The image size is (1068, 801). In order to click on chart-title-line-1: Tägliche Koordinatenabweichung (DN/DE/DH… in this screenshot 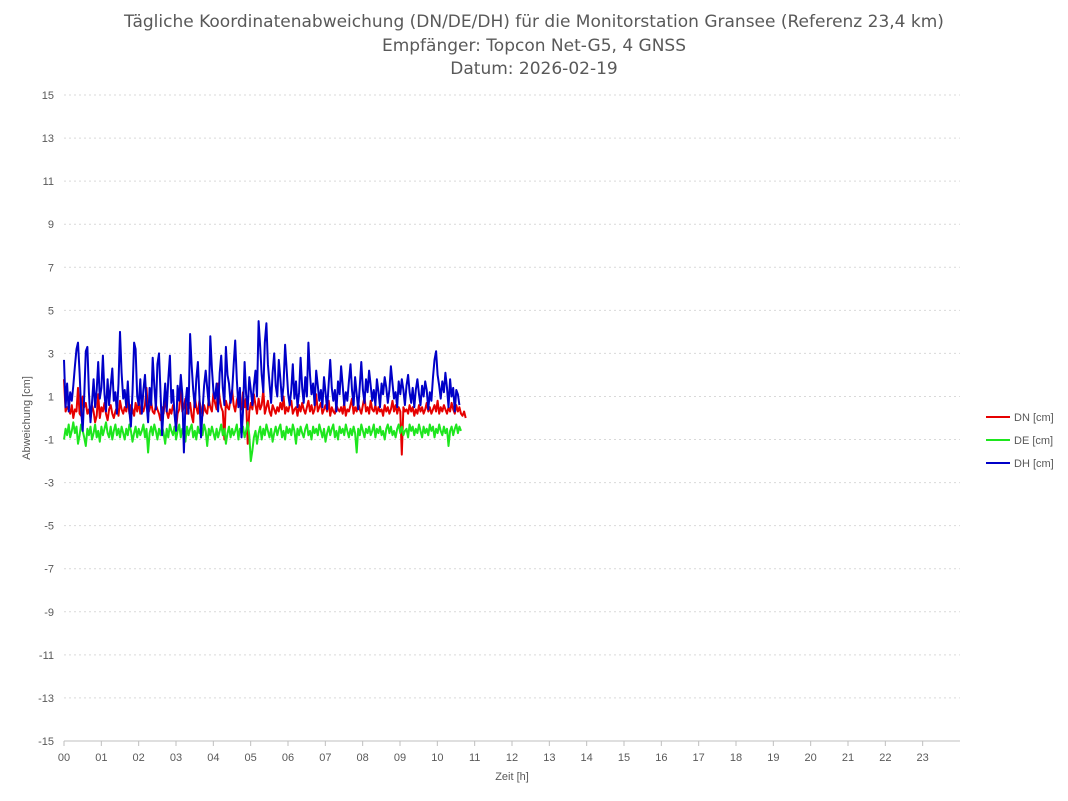, I will do `click(534, 22)`.